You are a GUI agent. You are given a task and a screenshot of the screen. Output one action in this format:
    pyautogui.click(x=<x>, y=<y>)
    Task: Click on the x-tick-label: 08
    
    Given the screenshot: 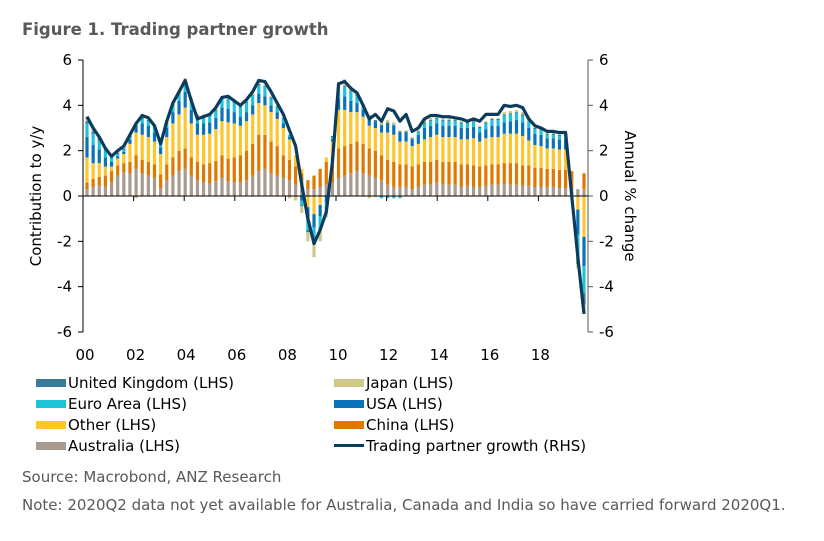 What is the action you would take?
    pyautogui.click(x=287, y=355)
    